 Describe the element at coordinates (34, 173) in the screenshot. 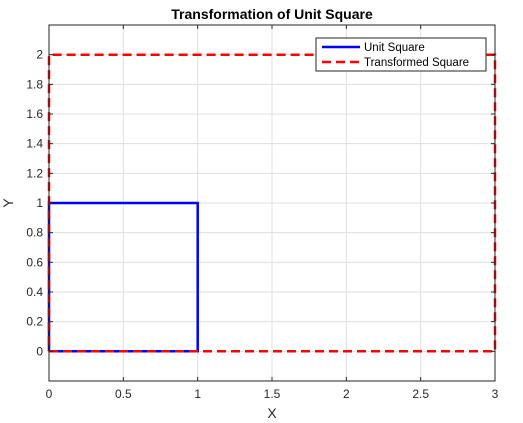

I see `y-tick-label: 1.2` at that location.